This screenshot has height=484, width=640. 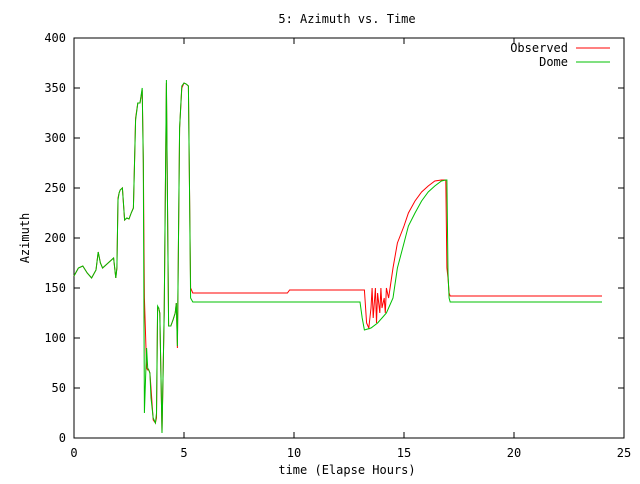 What do you see at coordinates (294, 453) in the screenshot?
I see `x-tick-label: 10` at bounding box center [294, 453].